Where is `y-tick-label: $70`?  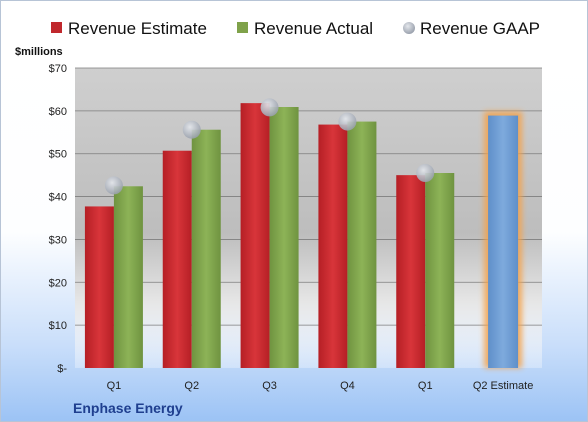
y-tick-label: $70 is located at coordinates (58, 69).